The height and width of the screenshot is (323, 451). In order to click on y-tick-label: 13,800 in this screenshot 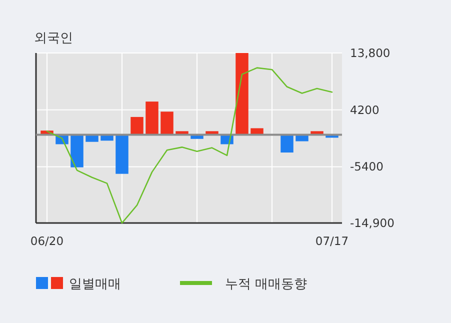, I will do `click(370, 53)`.